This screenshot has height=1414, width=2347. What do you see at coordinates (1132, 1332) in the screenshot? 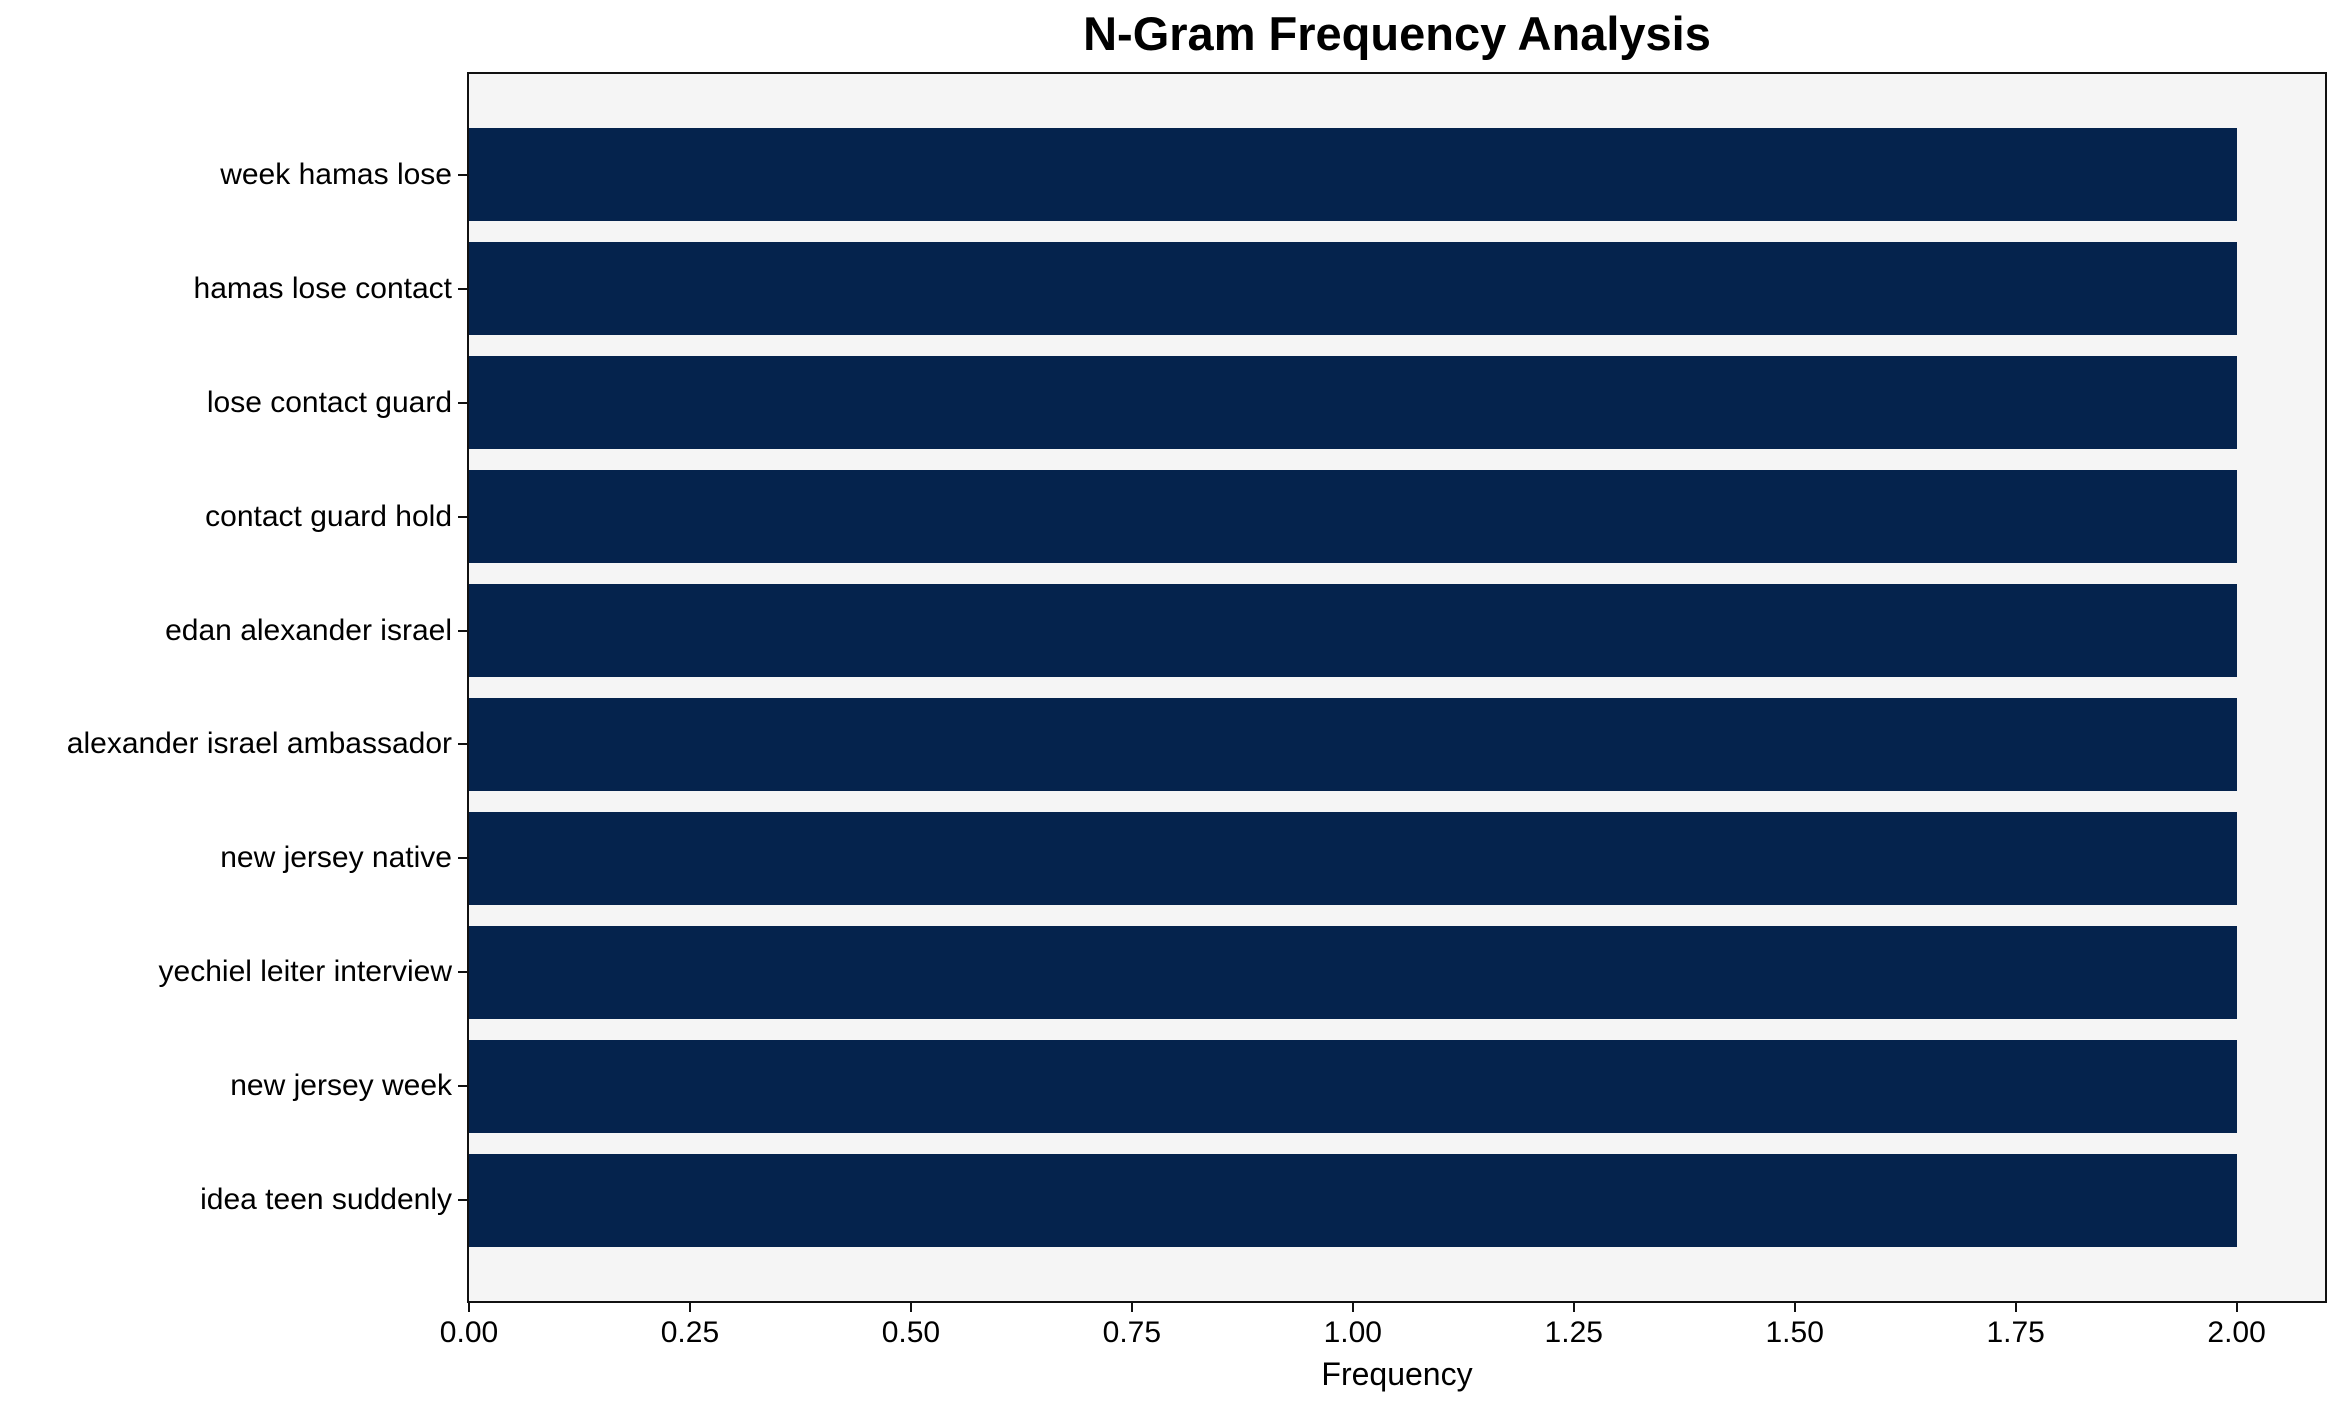
I see `x-tick-label-0.75: 0.75` at bounding box center [1132, 1332].